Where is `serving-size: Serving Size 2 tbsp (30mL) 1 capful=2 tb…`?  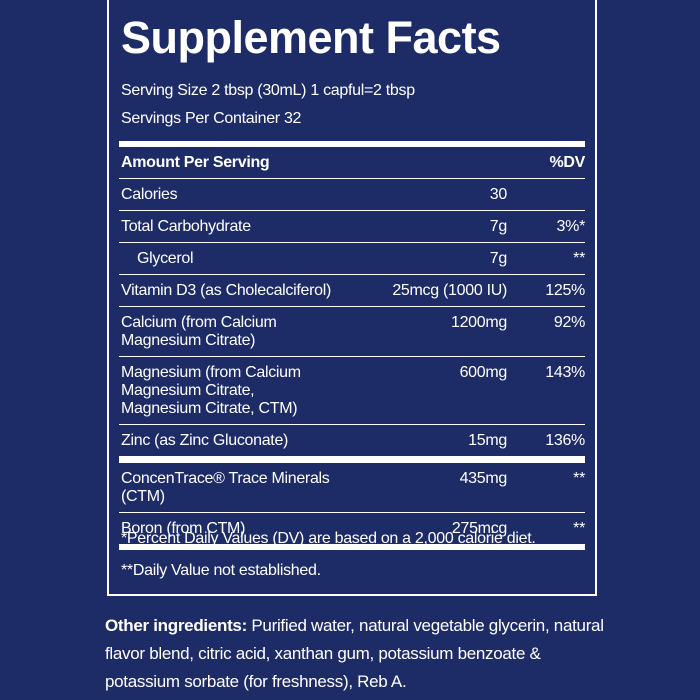
serving-size: Serving Size 2 tbsp (30mL) 1 capful=2 tb… is located at coordinates (268, 90).